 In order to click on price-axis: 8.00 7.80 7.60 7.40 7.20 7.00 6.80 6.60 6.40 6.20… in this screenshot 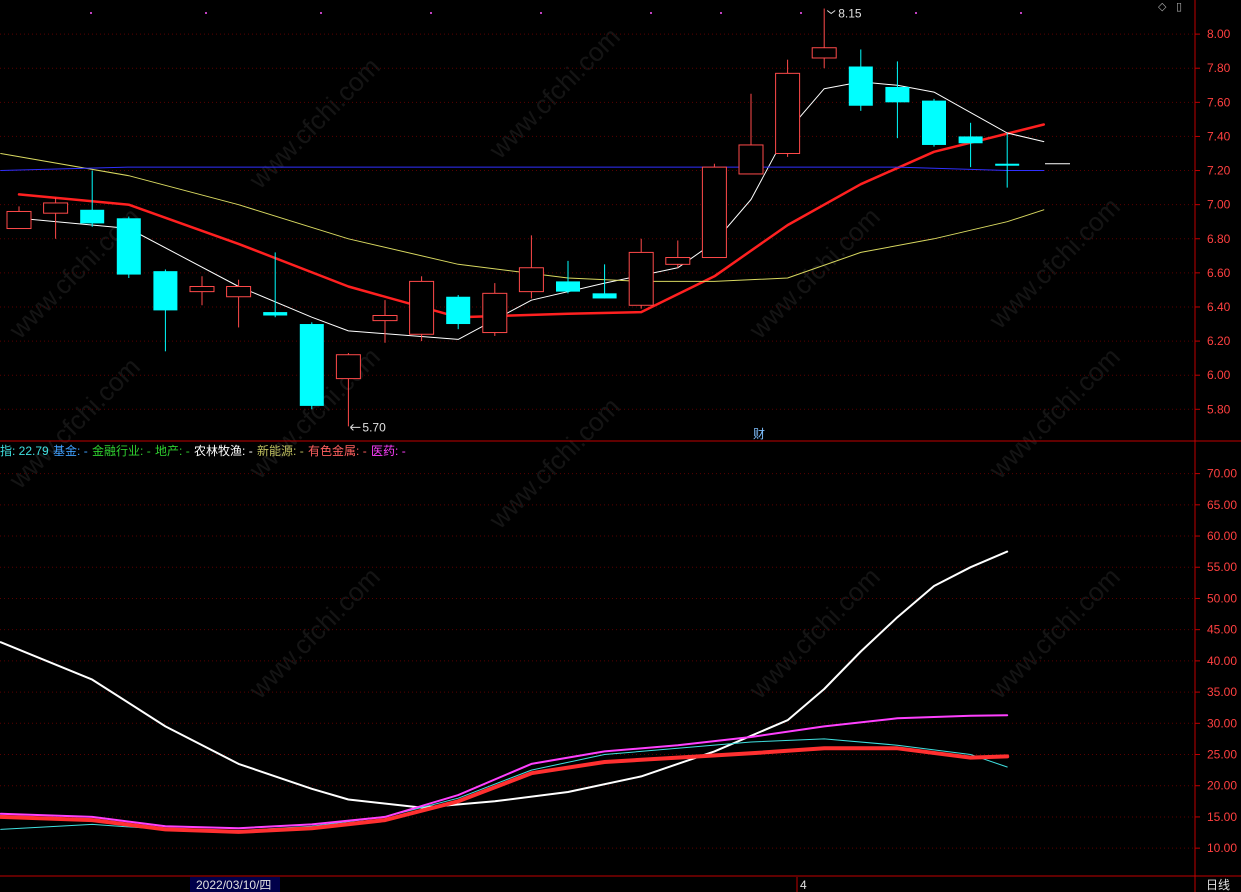, I will do `click(1213, 221)`.